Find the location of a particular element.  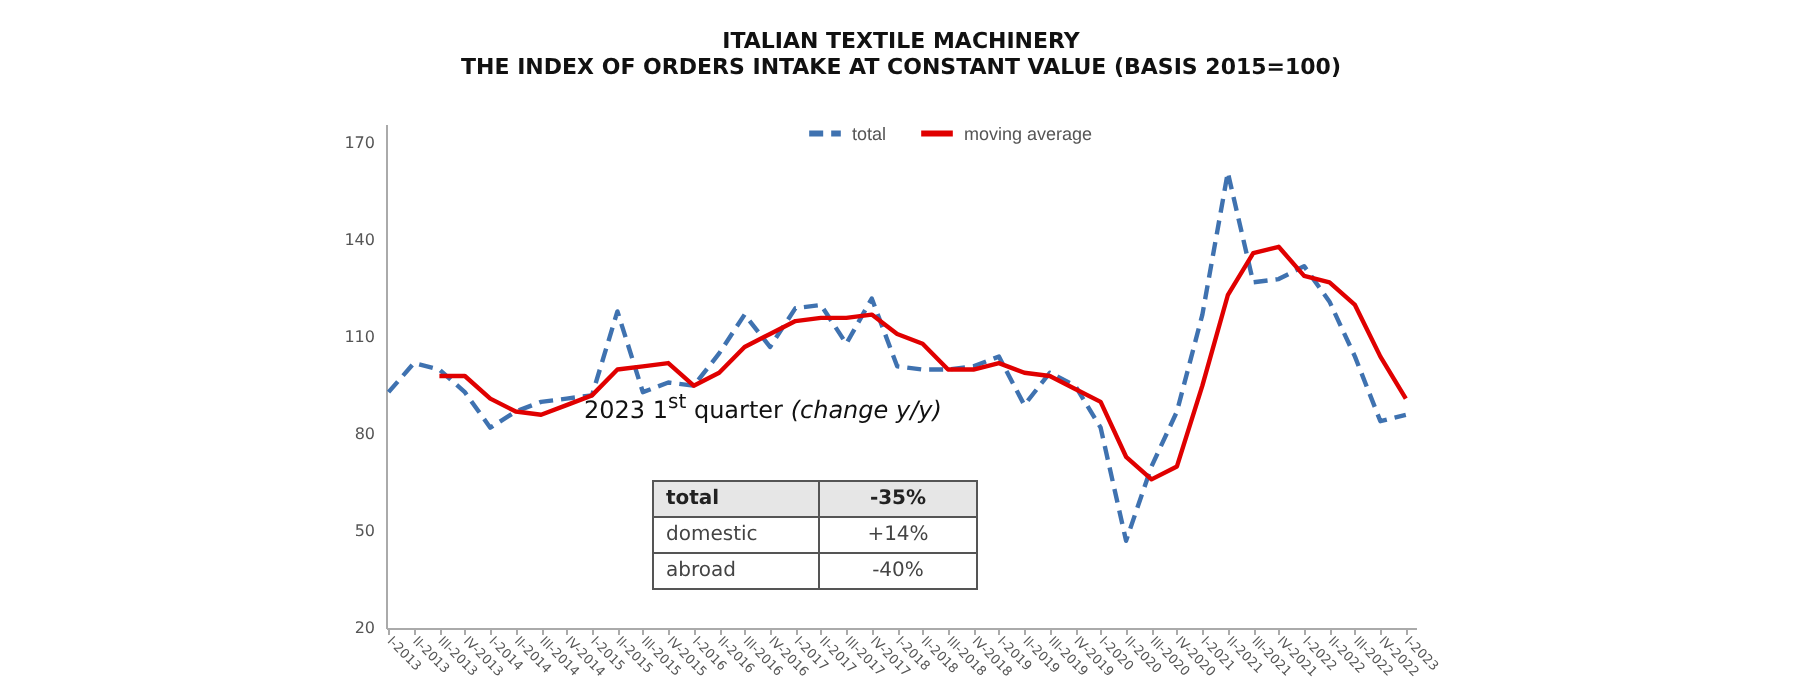

legend-label: moving average is located at coordinates (1028, 133).